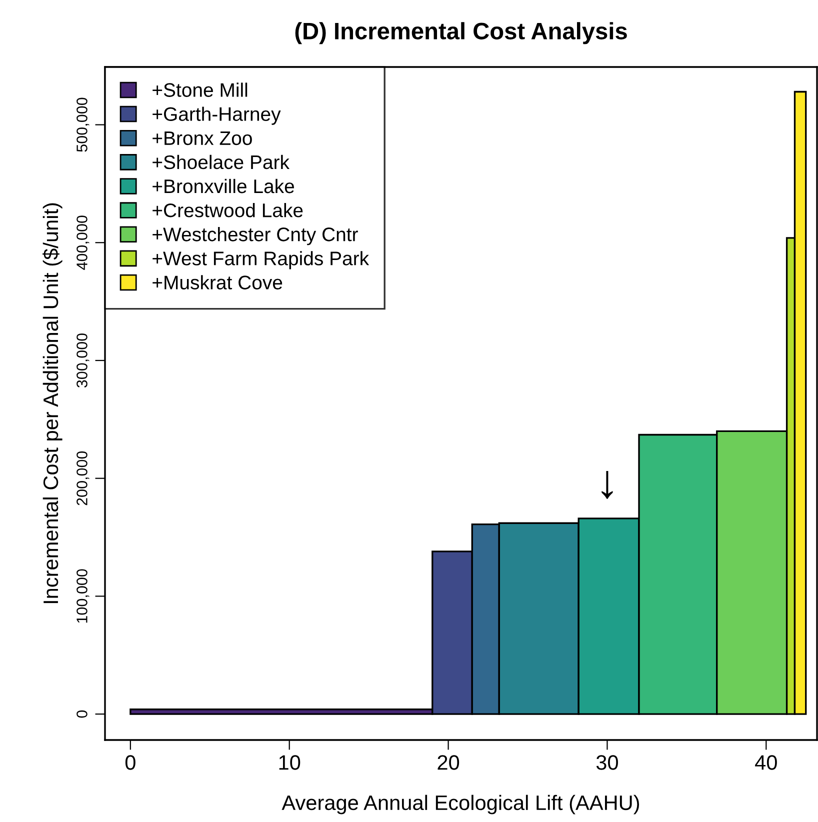 The image size is (818, 822). I want to click on chart-title: (D) Incremental Cost Analysis, so click(461, 33).